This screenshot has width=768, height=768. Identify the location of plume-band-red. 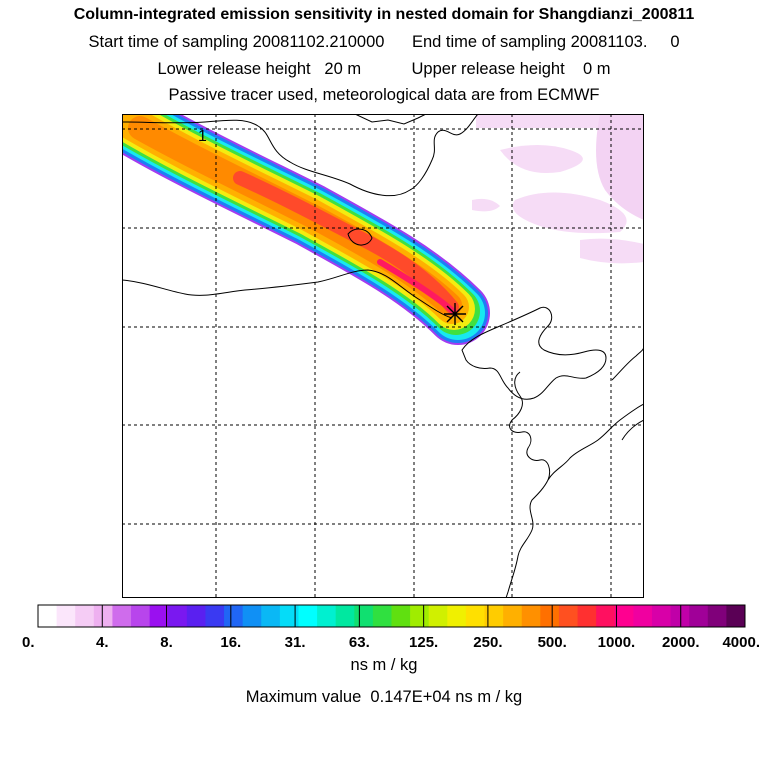
(346, 242).